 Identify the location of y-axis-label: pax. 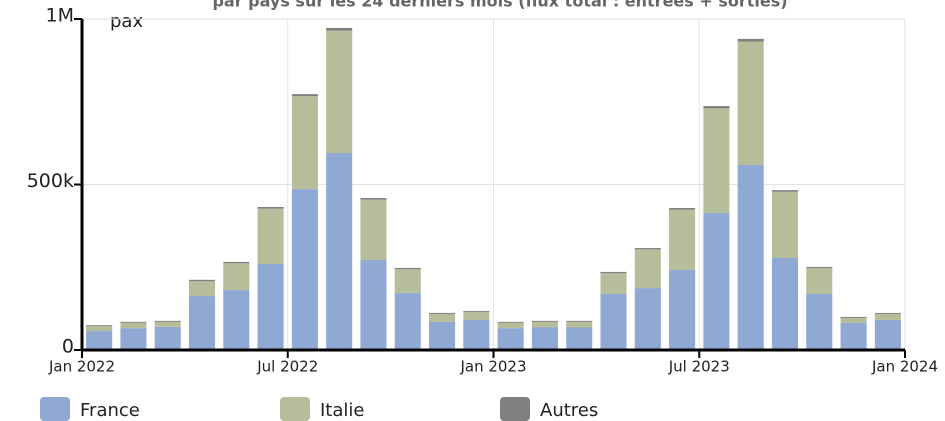
(126, 21).